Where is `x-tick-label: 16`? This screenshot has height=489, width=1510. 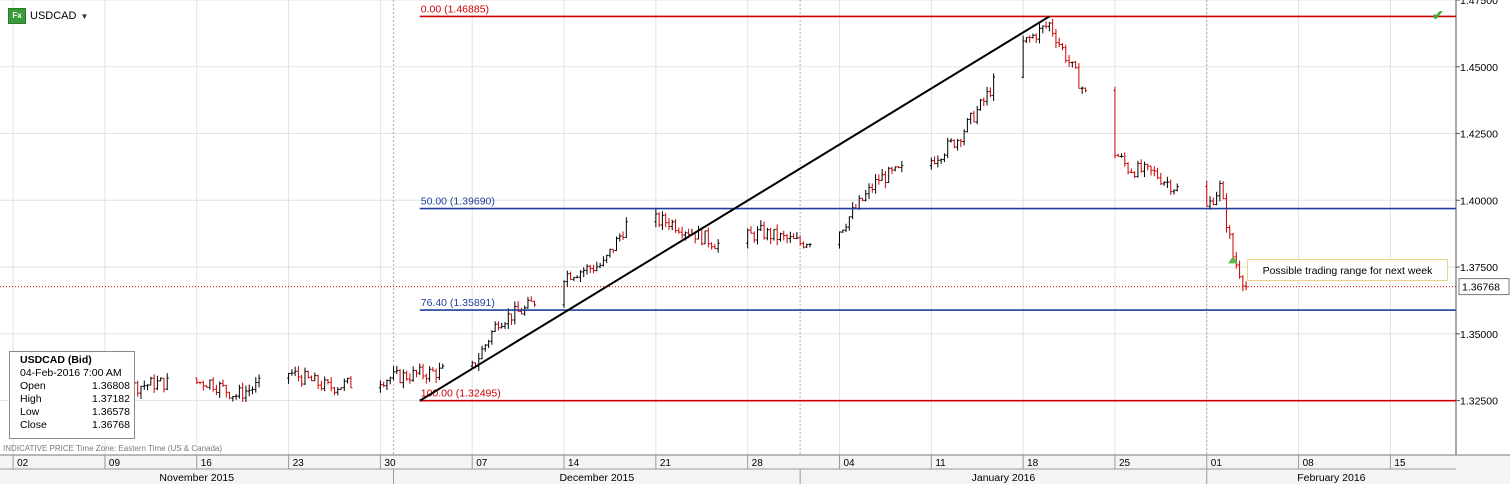 x-tick-label: 16 is located at coordinates (207, 463).